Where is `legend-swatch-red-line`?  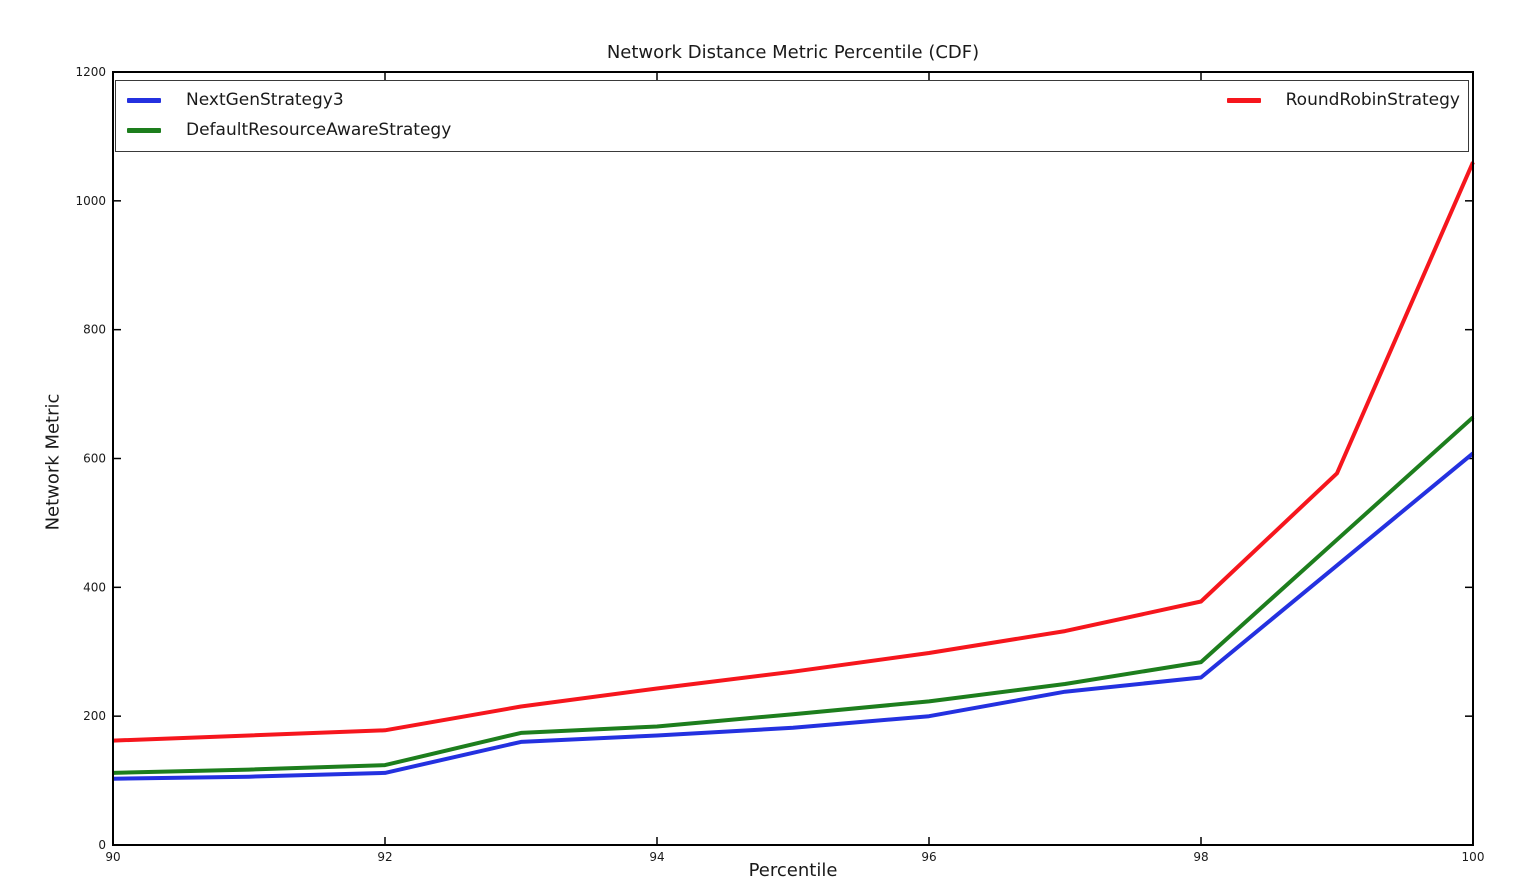 legend-swatch-red-line is located at coordinates (1243, 100).